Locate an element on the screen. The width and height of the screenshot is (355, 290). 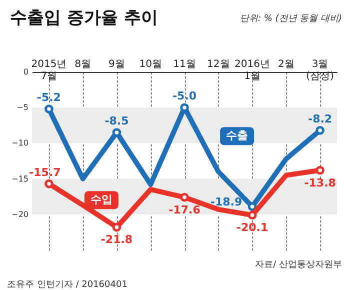
data-label: -15.7 is located at coordinates (45, 172).